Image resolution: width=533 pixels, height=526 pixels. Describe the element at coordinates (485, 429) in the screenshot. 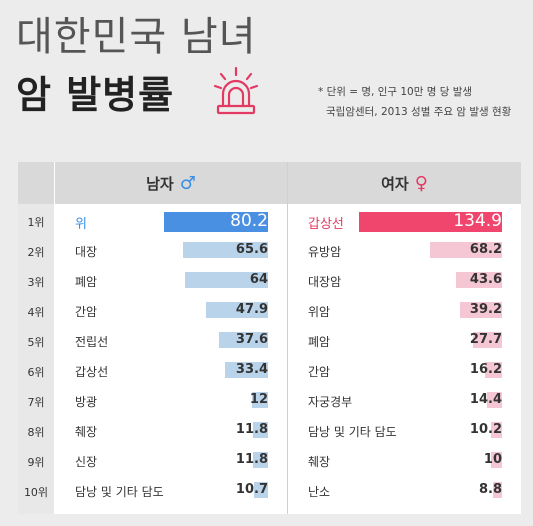

I see `female-value-label: 10.2` at that location.